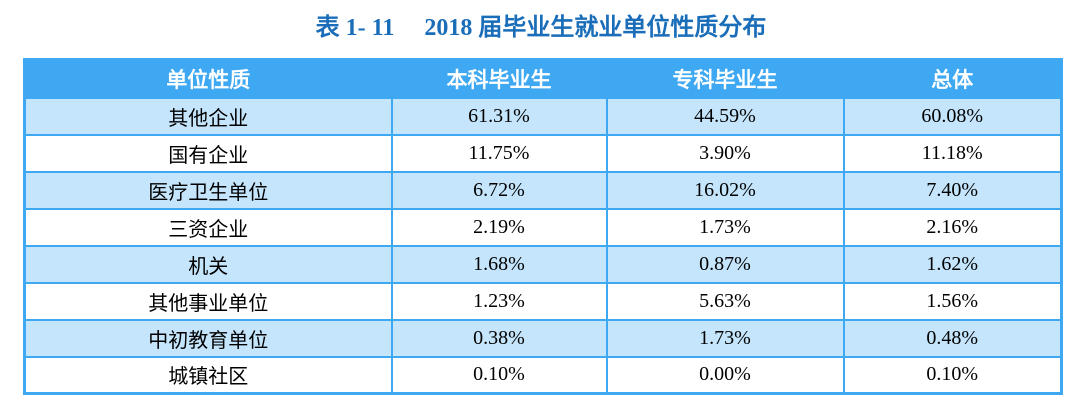 The height and width of the screenshot is (420, 1082). Describe the element at coordinates (499, 264) in the screenshot. I see `value-cell: 1.68%` at that location.